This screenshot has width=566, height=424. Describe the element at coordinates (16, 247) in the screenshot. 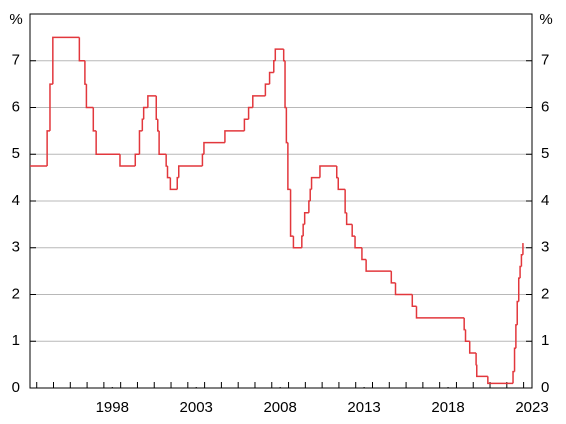

I see `y-tick-label-left: 3` at that location.